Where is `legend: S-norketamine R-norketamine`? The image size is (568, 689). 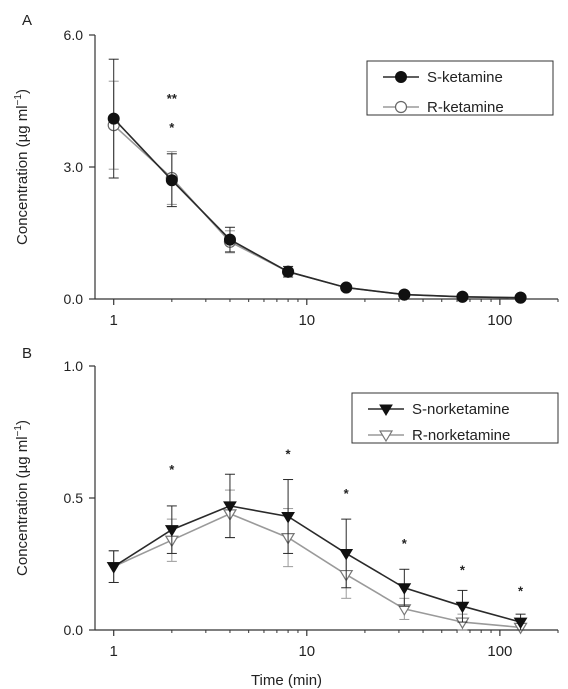
legend: S-norketamine R-norketamine is located at coordinates (455, 418).